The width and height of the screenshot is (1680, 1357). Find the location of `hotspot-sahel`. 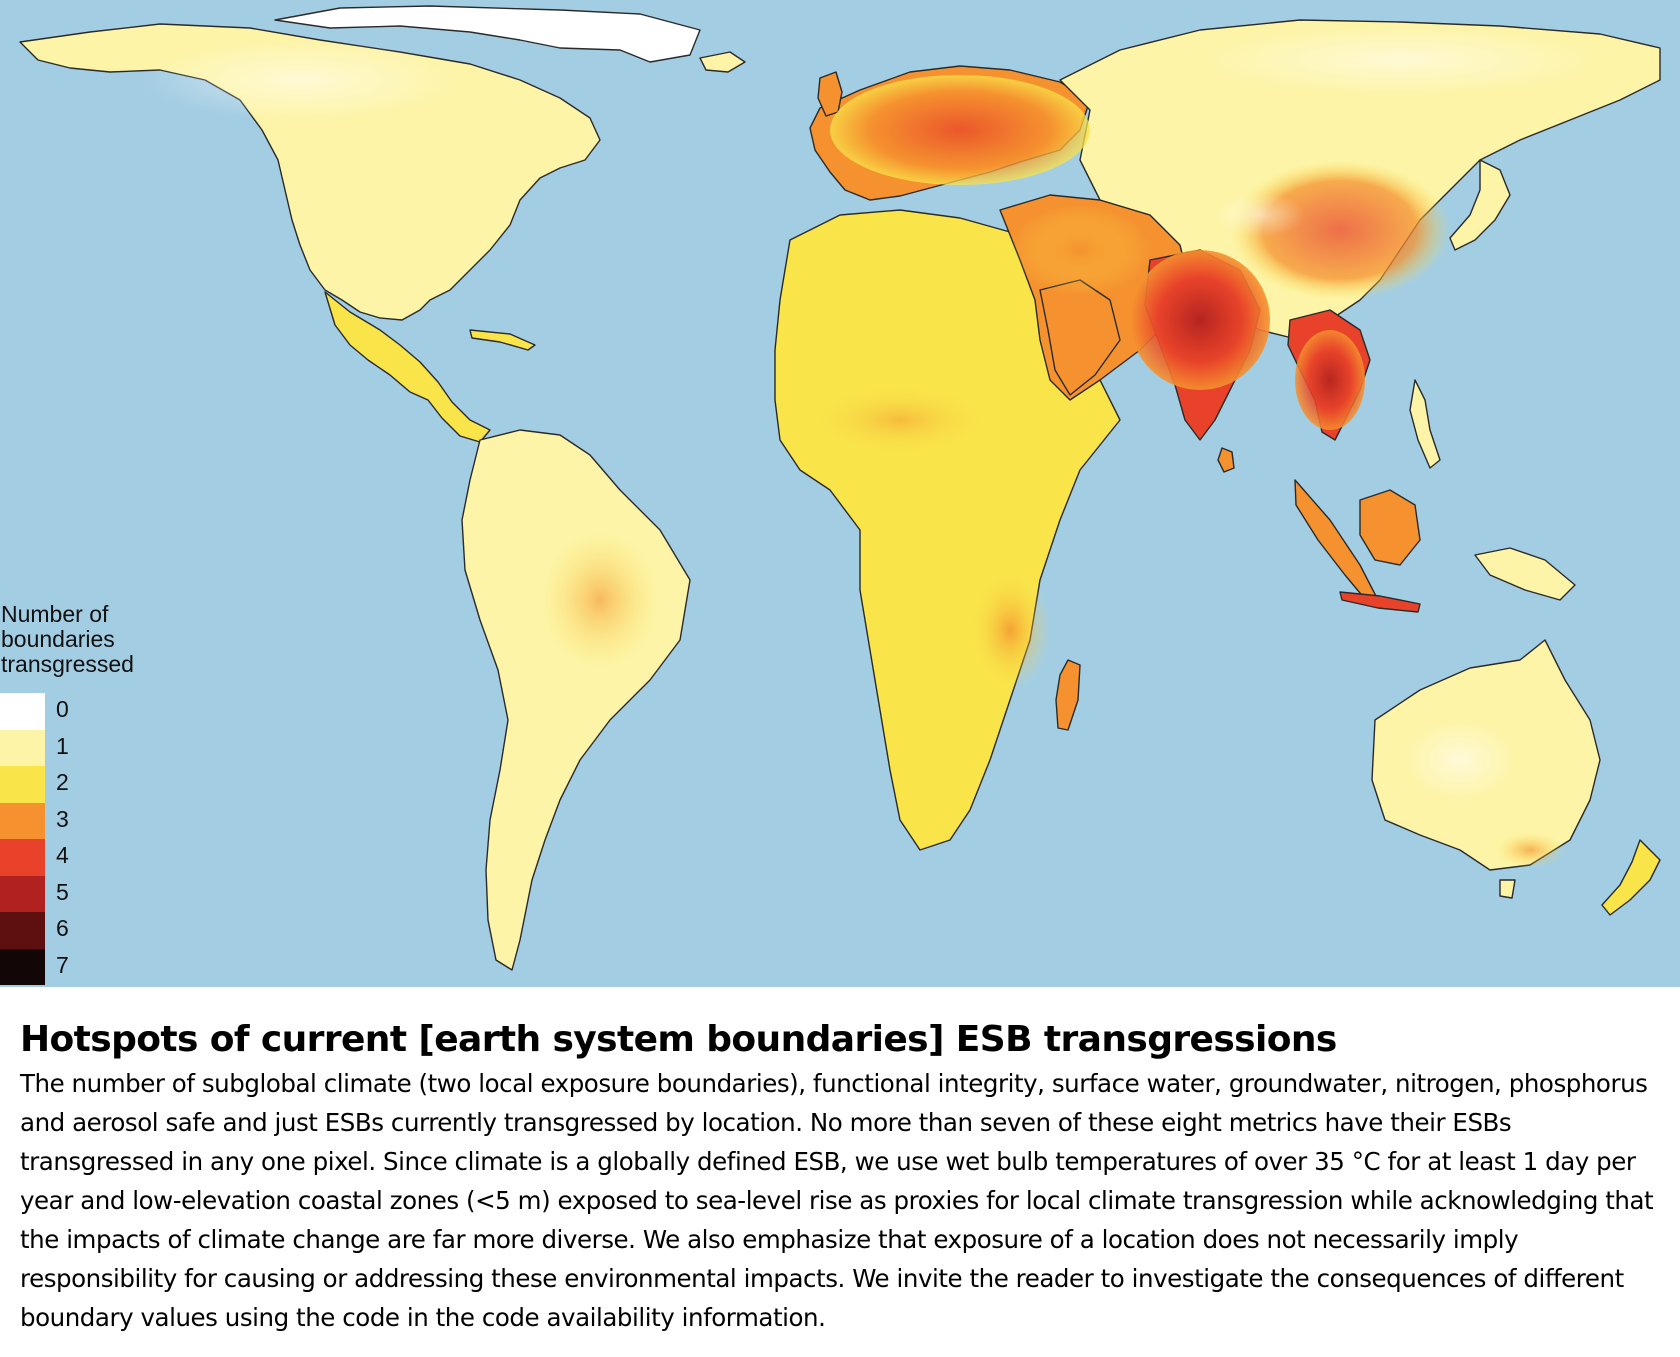

hotspot-sahel is located at coordinates (900, 420).